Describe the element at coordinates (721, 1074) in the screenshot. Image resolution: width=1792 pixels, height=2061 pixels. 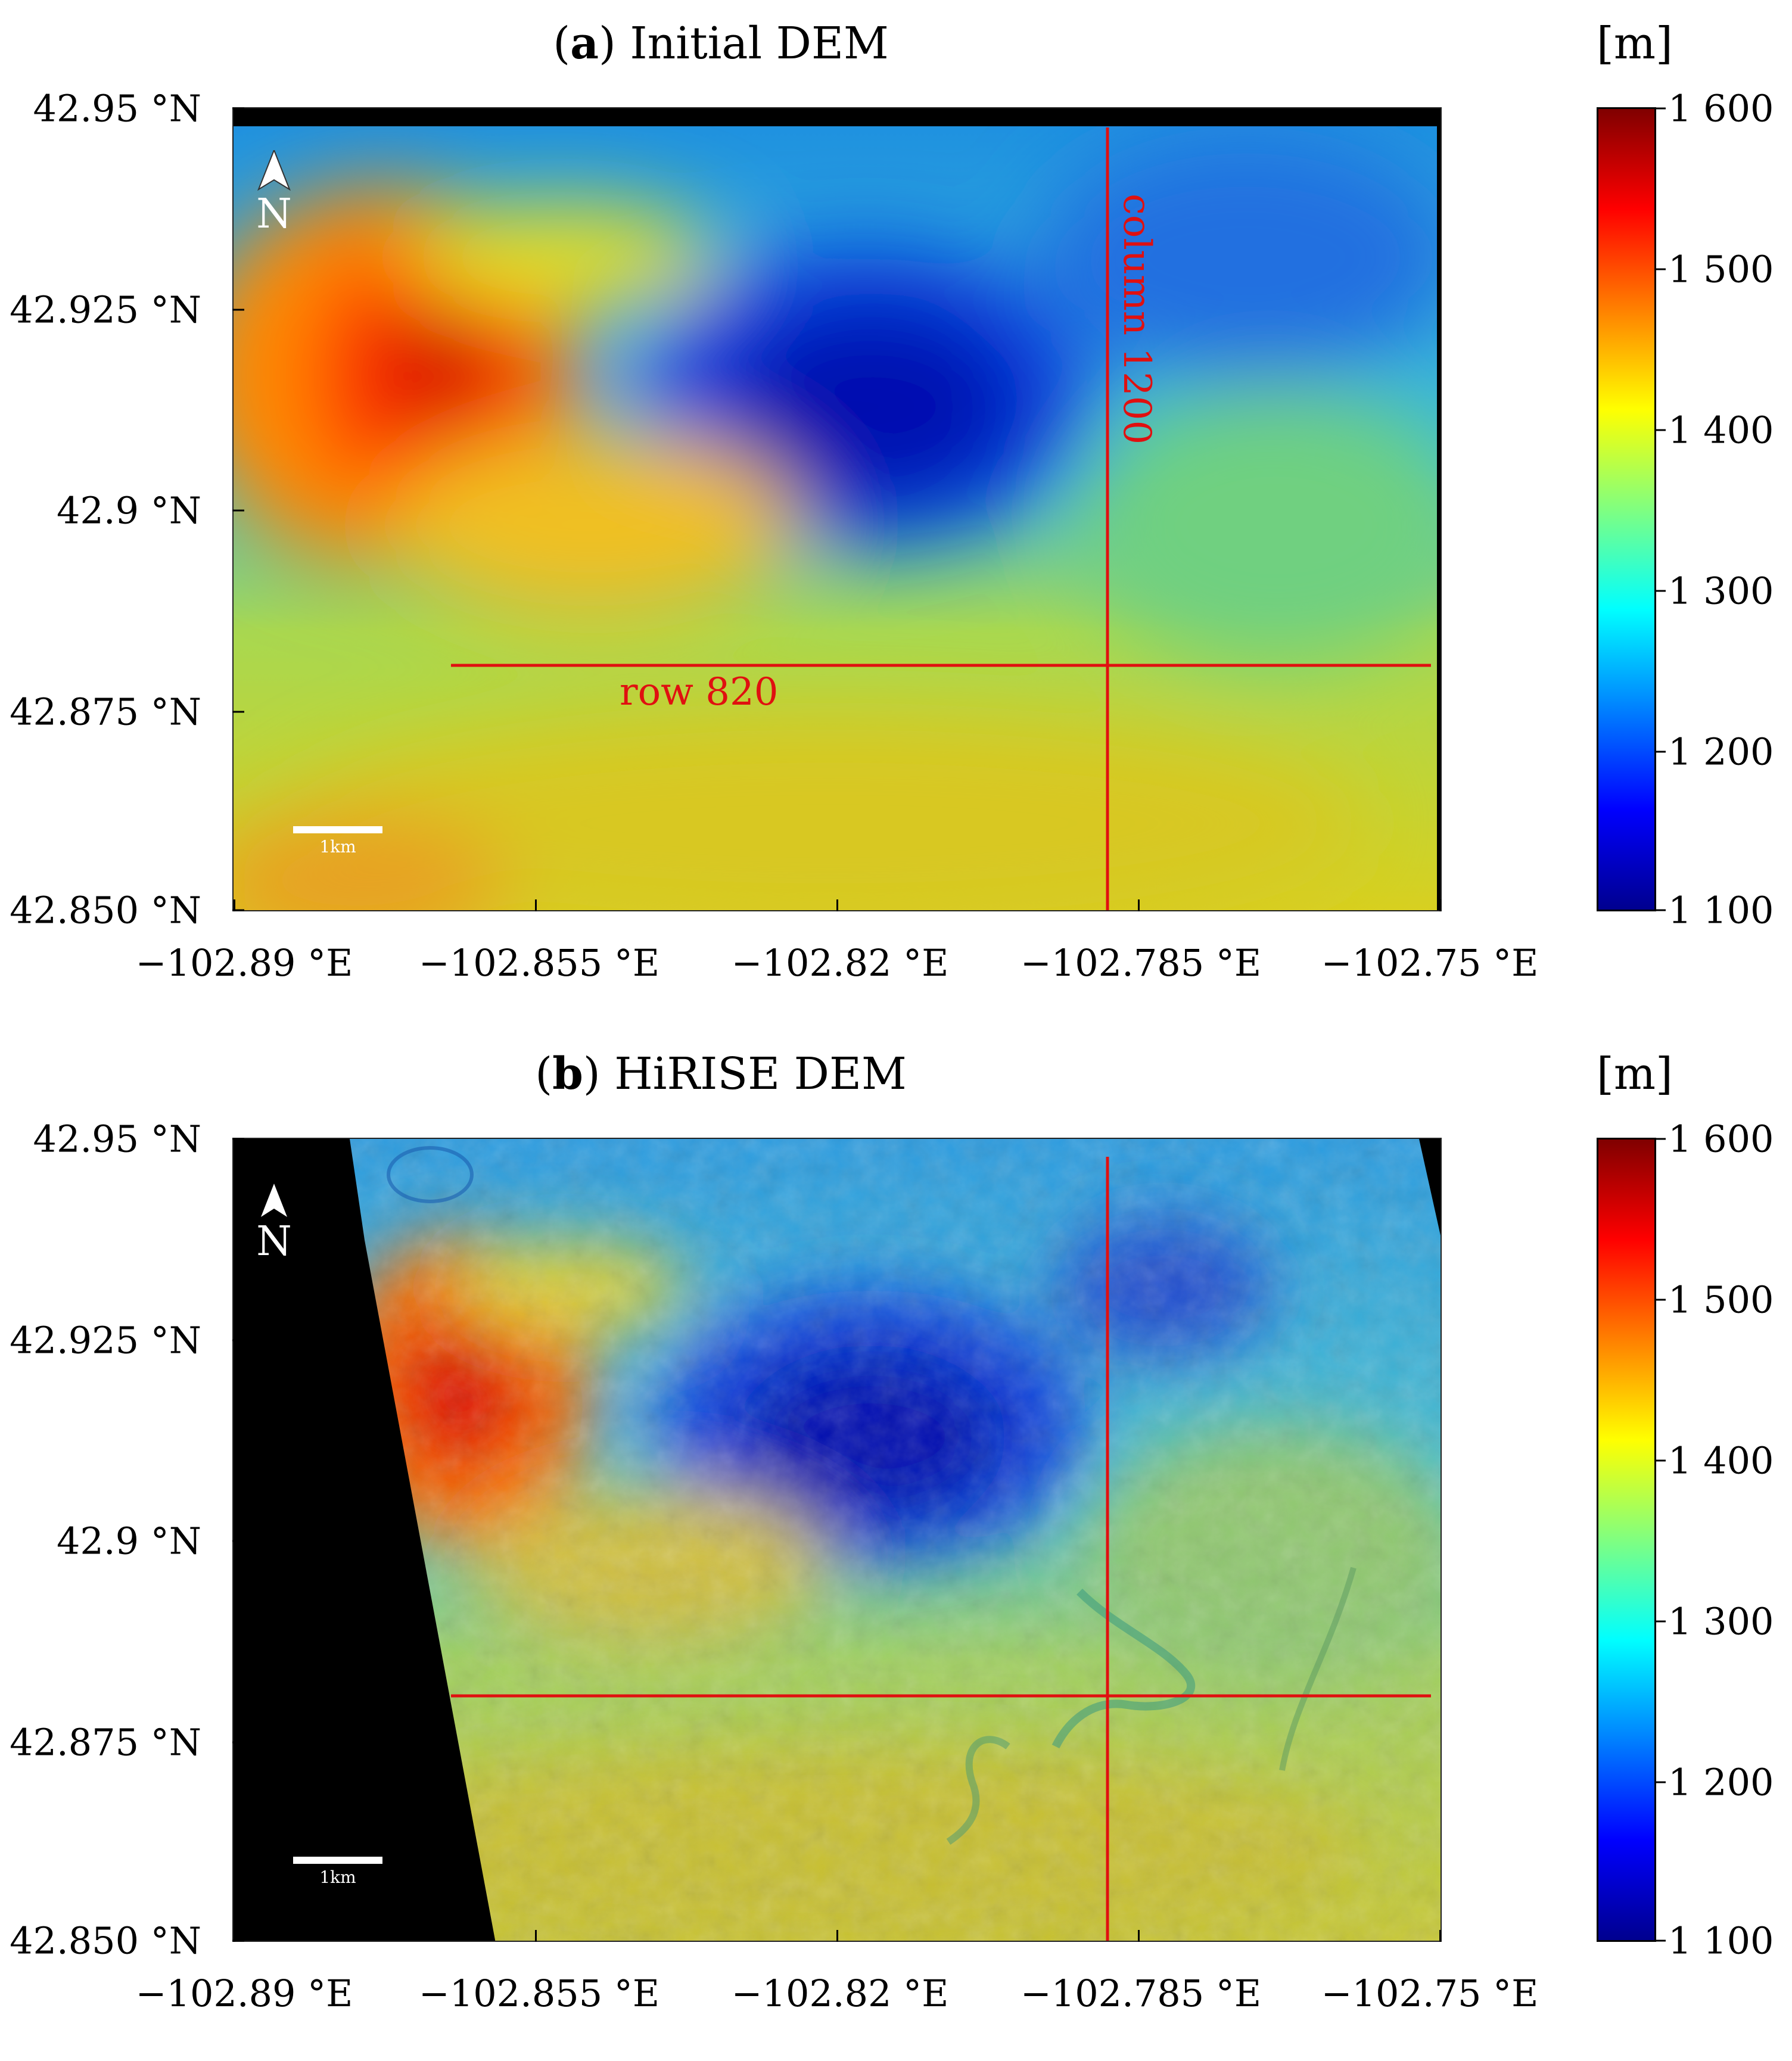
I see `panel-title: (b) HiRISE DEM` at that location.